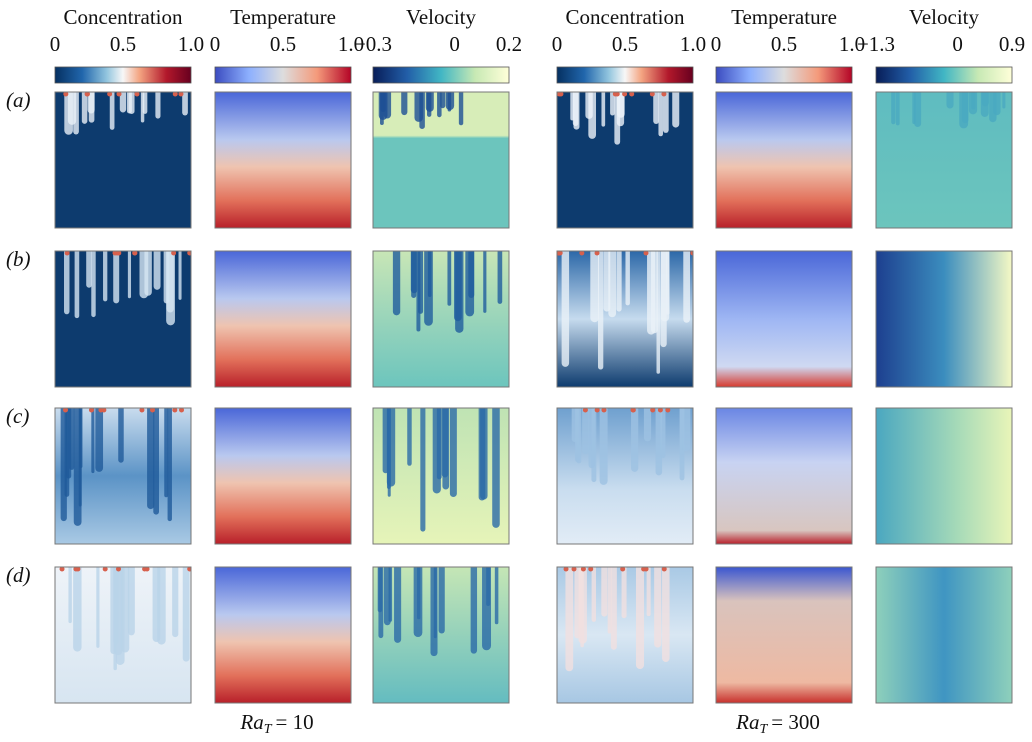 The image size is (1032, 742). What do you see at coordinates (295, 722) in the screenshot?
I see `label-rest: = 10` at bounding box center [295, 722].